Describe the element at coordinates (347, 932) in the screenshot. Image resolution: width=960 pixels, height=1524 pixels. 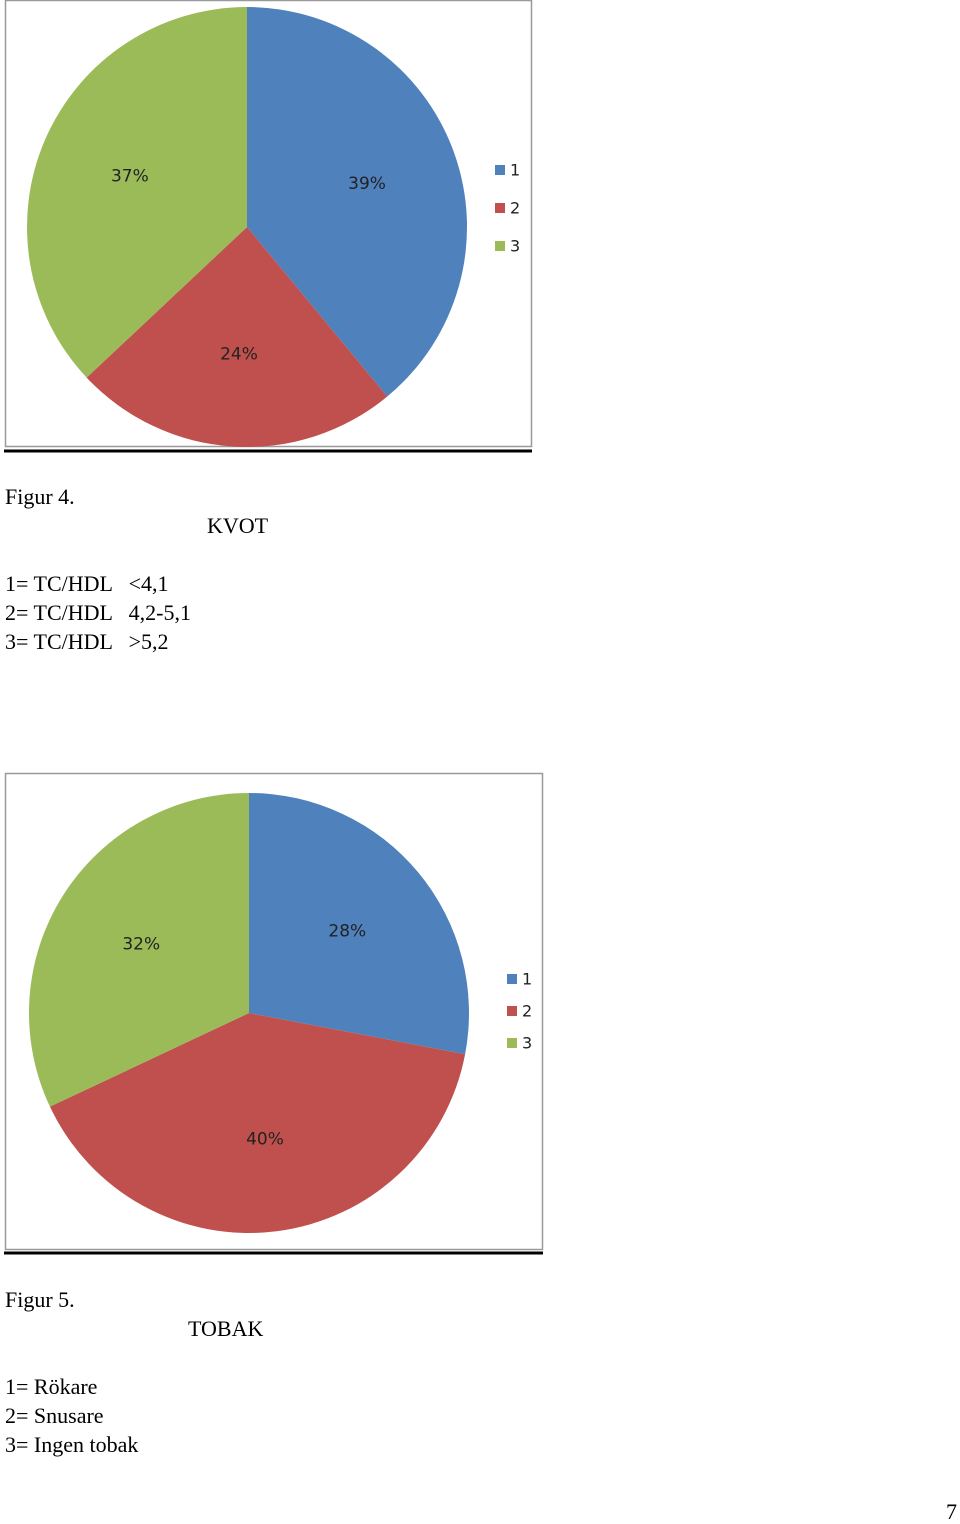
I see `data-label: 28%` at that location.